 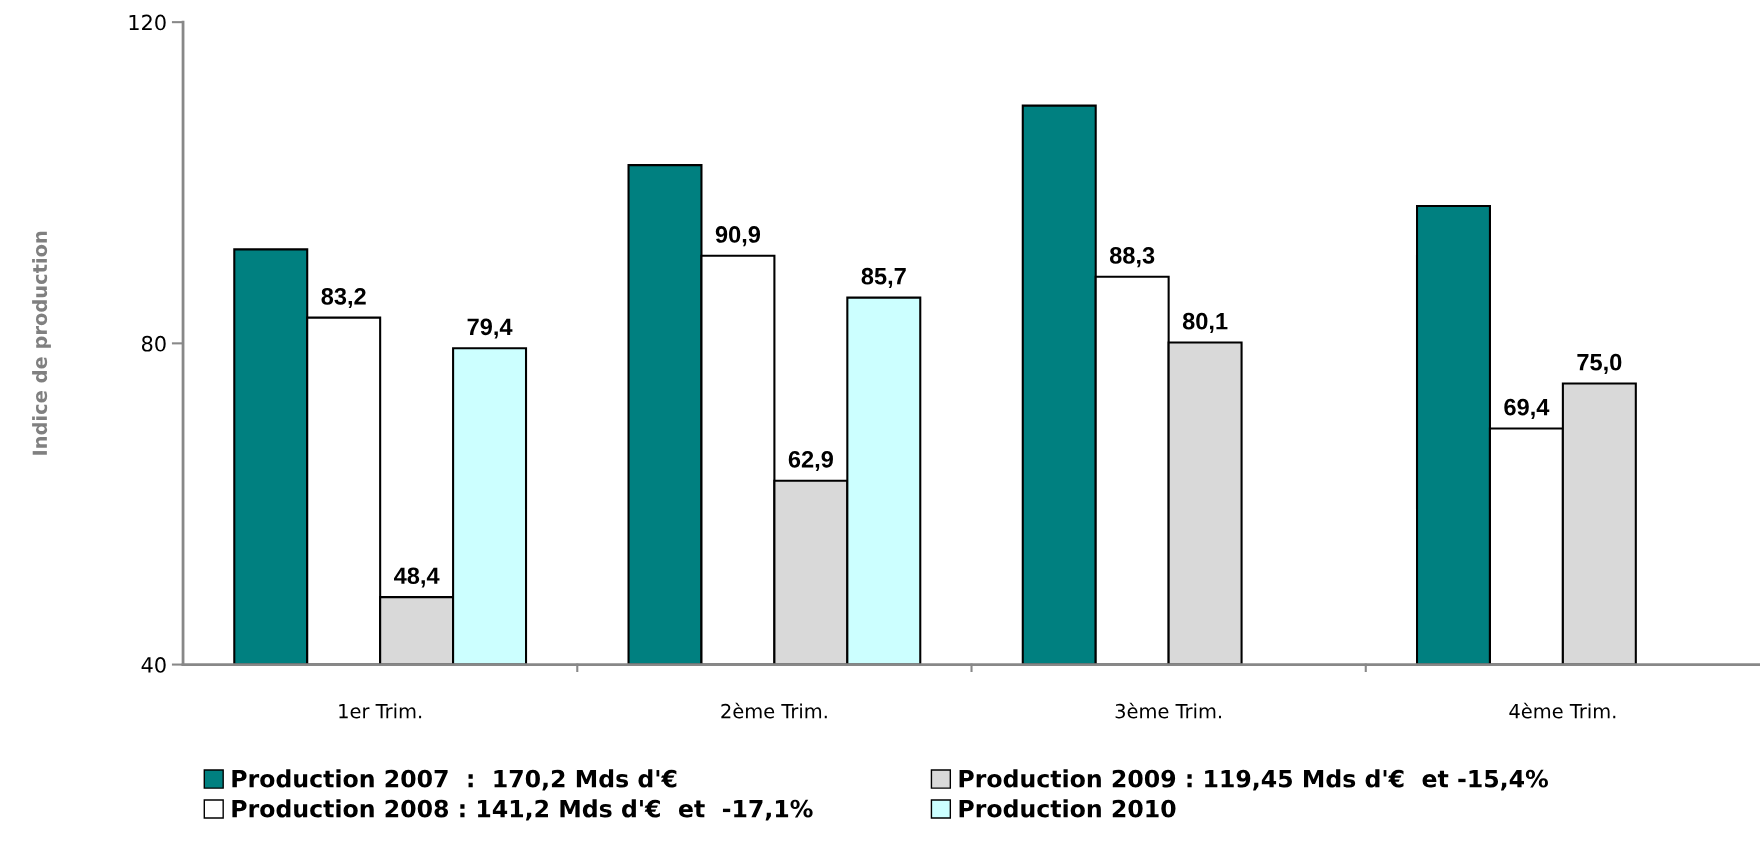 I want to click on data-label: 90,9, so click(x=738, y=236).